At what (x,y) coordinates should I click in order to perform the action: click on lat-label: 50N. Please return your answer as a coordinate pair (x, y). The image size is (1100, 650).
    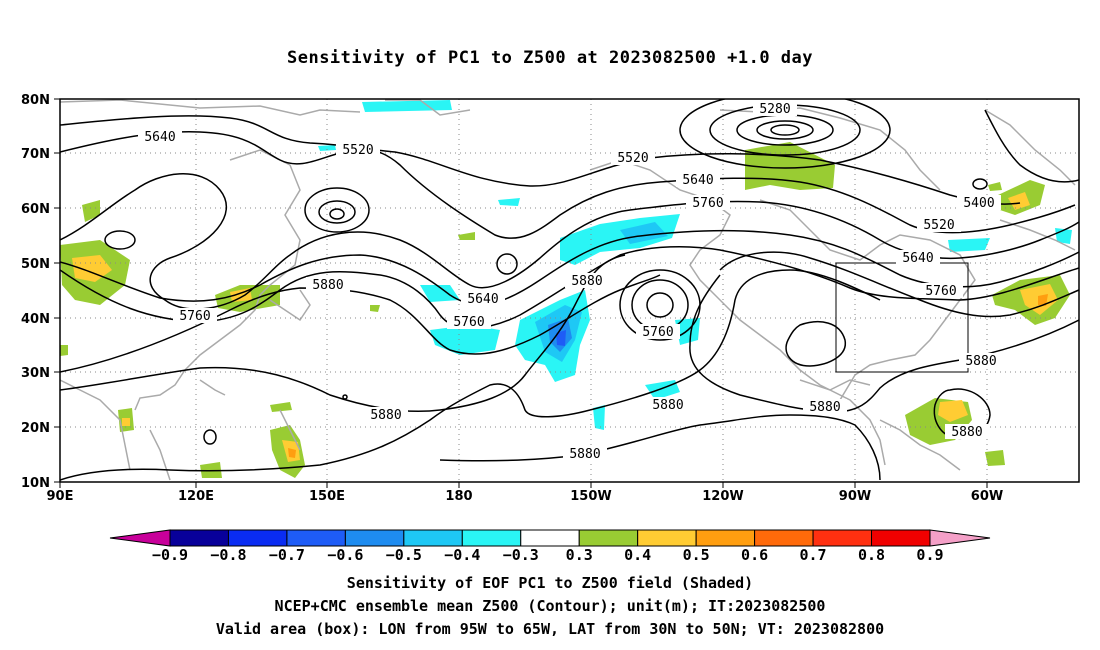
    Looking at the image, I should click on (35, 264).